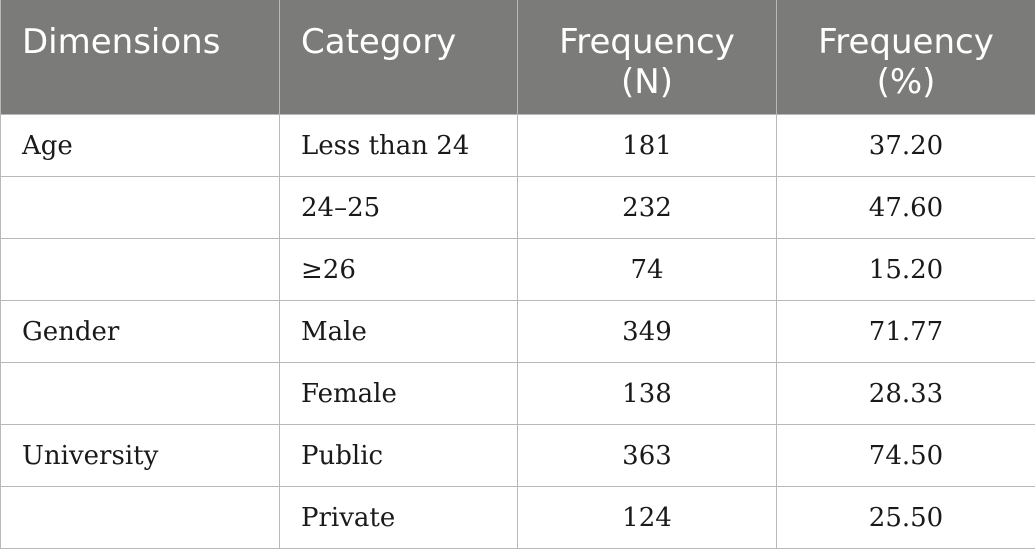 The height and width of the screenshot is (560, 1035). I want to click on cell-frequency-n: 363, so click(647, 455).